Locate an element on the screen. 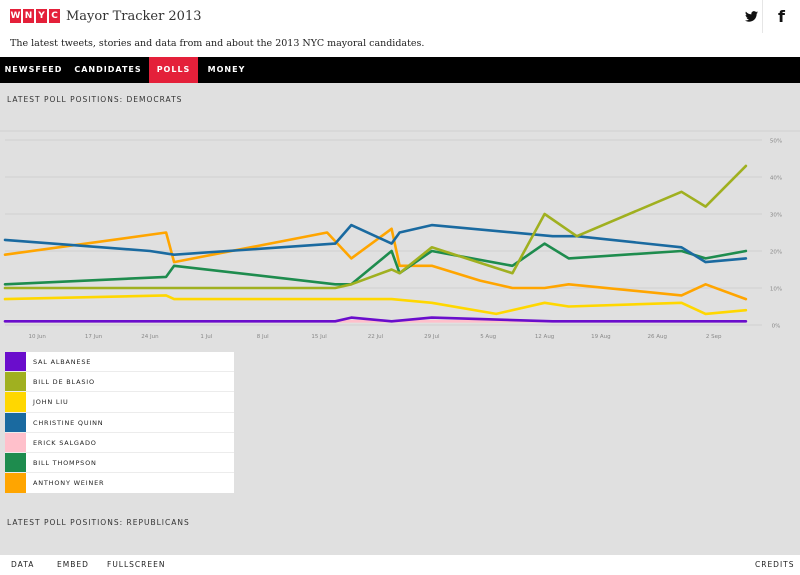 The image size is (800, 575). legend-item: ERICK SALGADO is located at coordinates (119, 442).